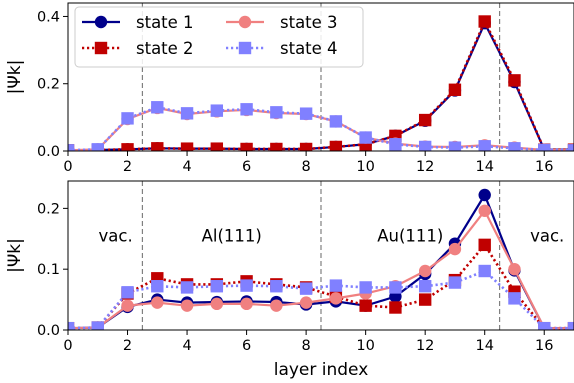  Describe the element at coordinates (321, 370) in the screenshot. I see `x-axis-label: layer index` at that location.